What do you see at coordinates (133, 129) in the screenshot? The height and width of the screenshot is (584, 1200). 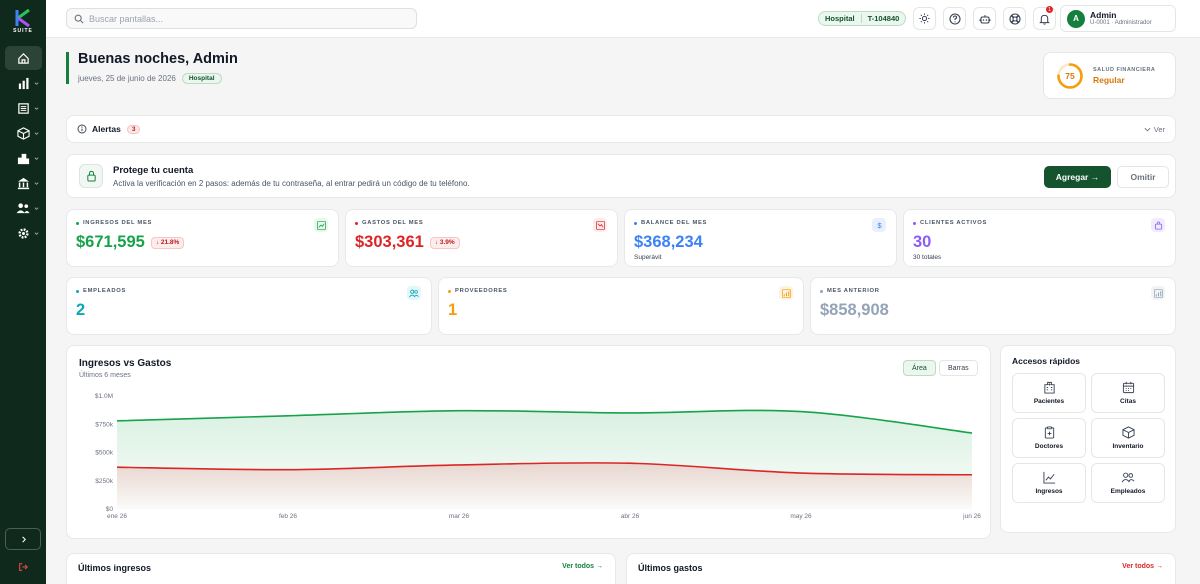 I see `alerts-count: 3` at bounding box center [133, 129].